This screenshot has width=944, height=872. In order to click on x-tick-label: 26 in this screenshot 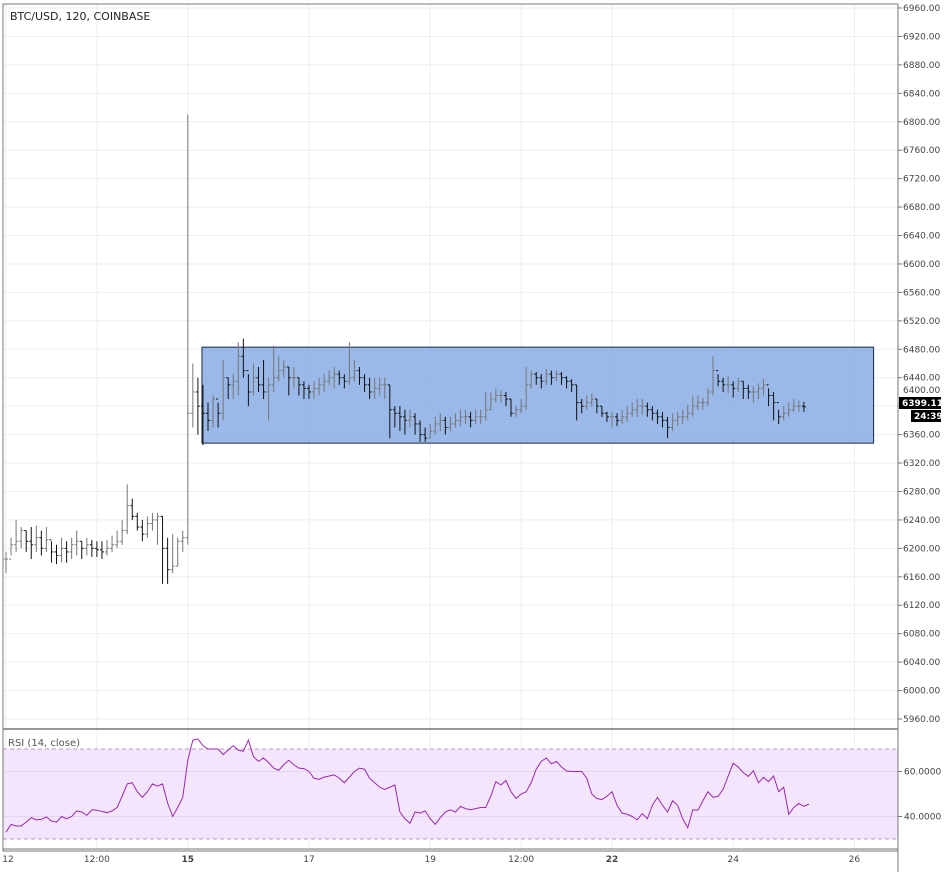, I will do `click(855, 860)`.